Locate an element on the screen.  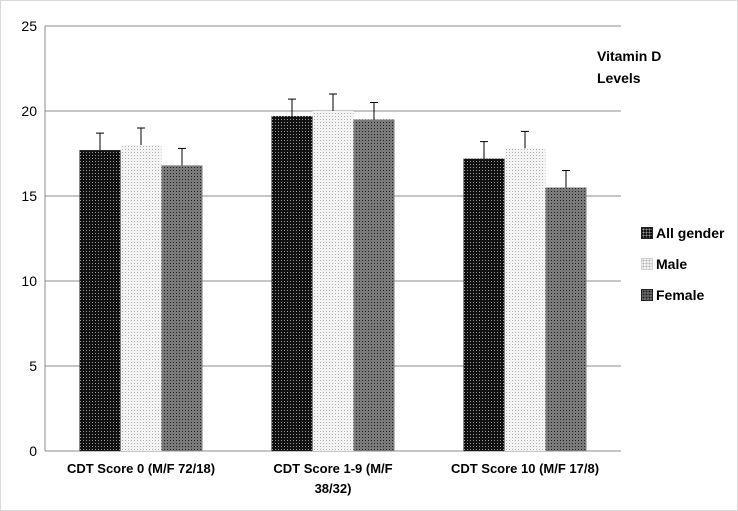
legend-swatch-all-gender is located at coordinates (647, 232).